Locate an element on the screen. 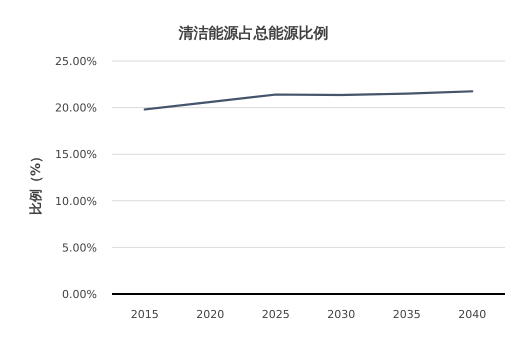 This screenshot has height=338, width=527. y-tick-label: 25.00% is located at coordinates (76, 61).